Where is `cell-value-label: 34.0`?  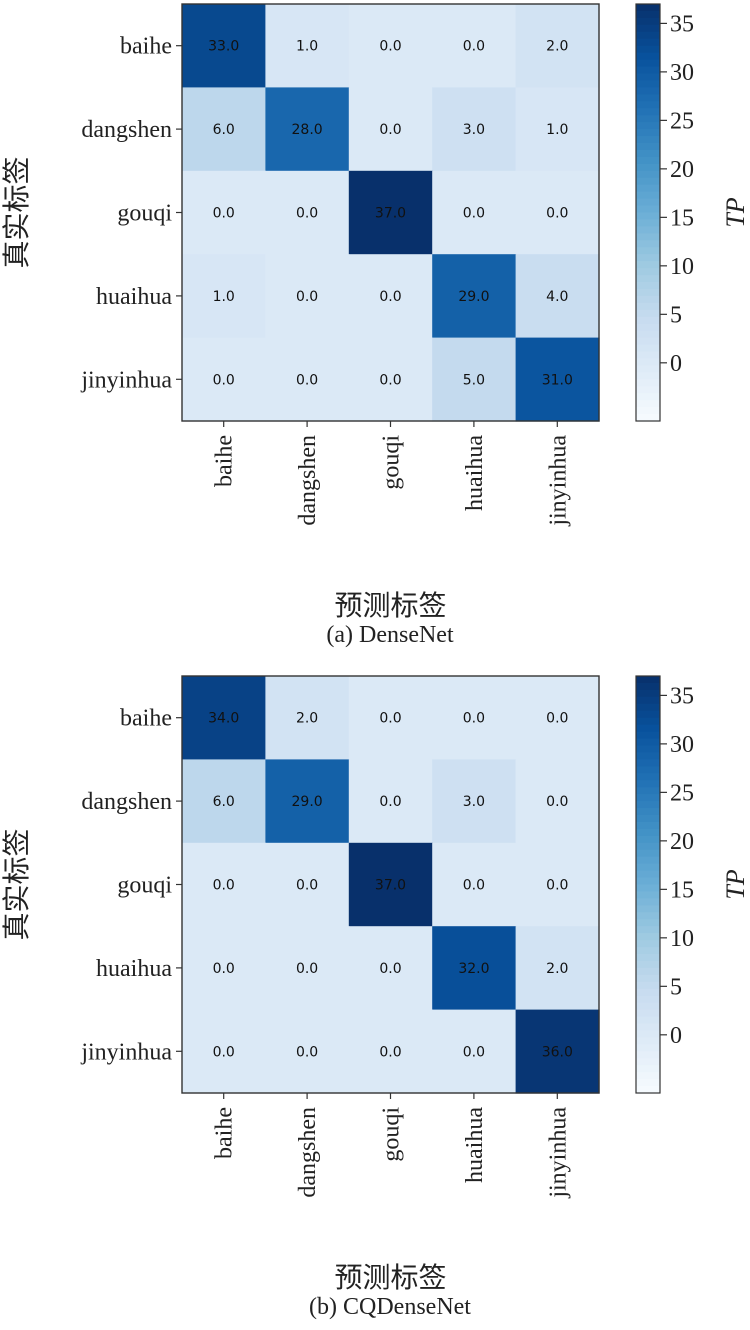 cell-value-label: 34.0 is located at coordinates (223, 719).